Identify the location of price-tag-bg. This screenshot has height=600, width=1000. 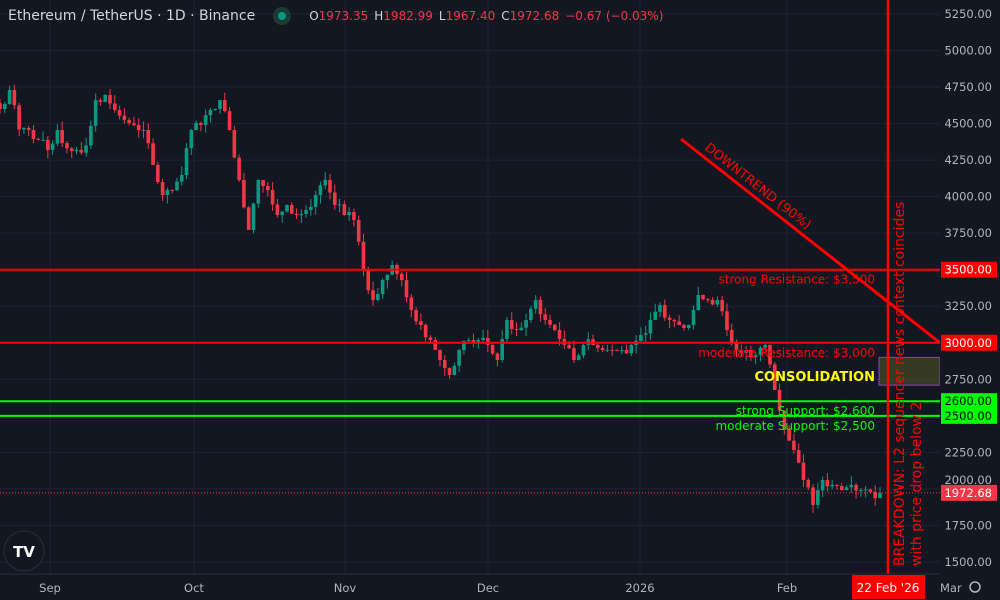
(969, 342).